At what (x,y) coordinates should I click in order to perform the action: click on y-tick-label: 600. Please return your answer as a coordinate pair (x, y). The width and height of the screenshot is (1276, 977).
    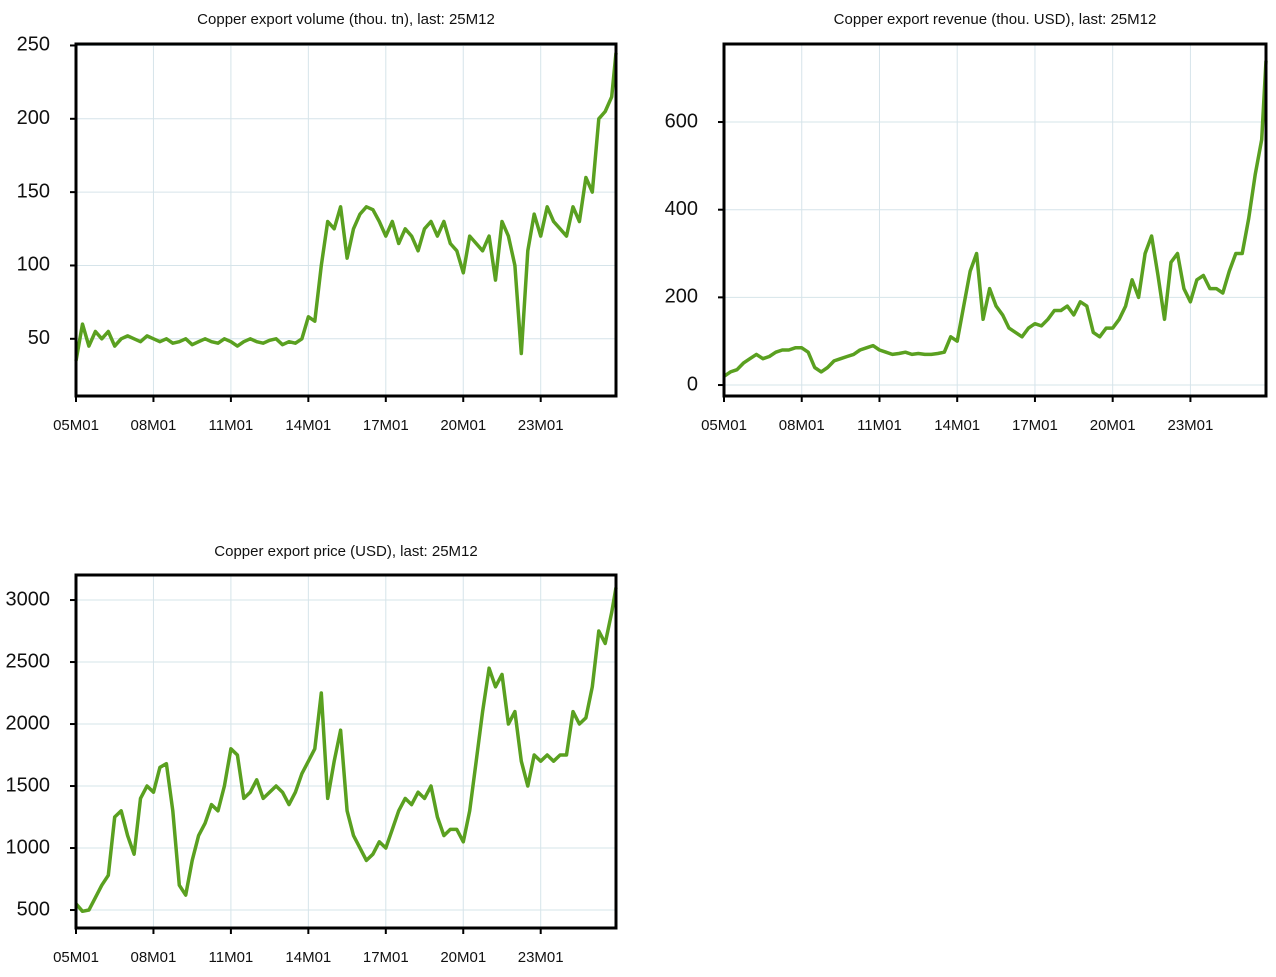
    Looking at the image, I should click on (681, 121).